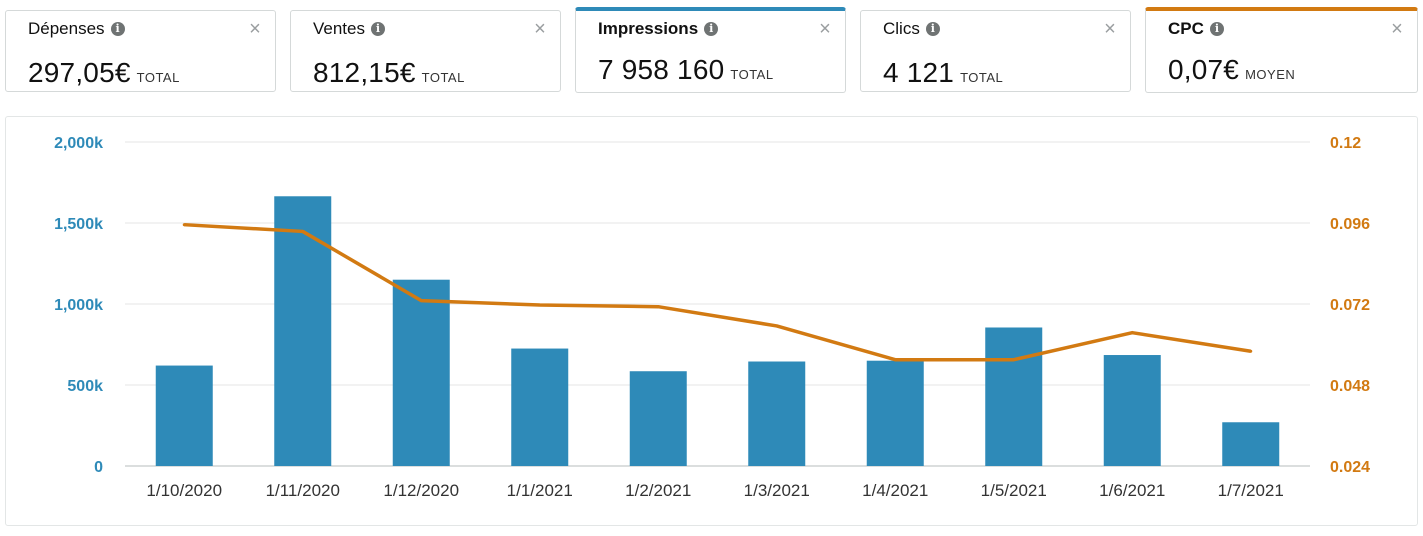 The width and height of the screenshot is (1423, 536). Describe the element at coordinates (85, 386) in the screenshot. I see `y-left-tick-label: 500k` at that location.